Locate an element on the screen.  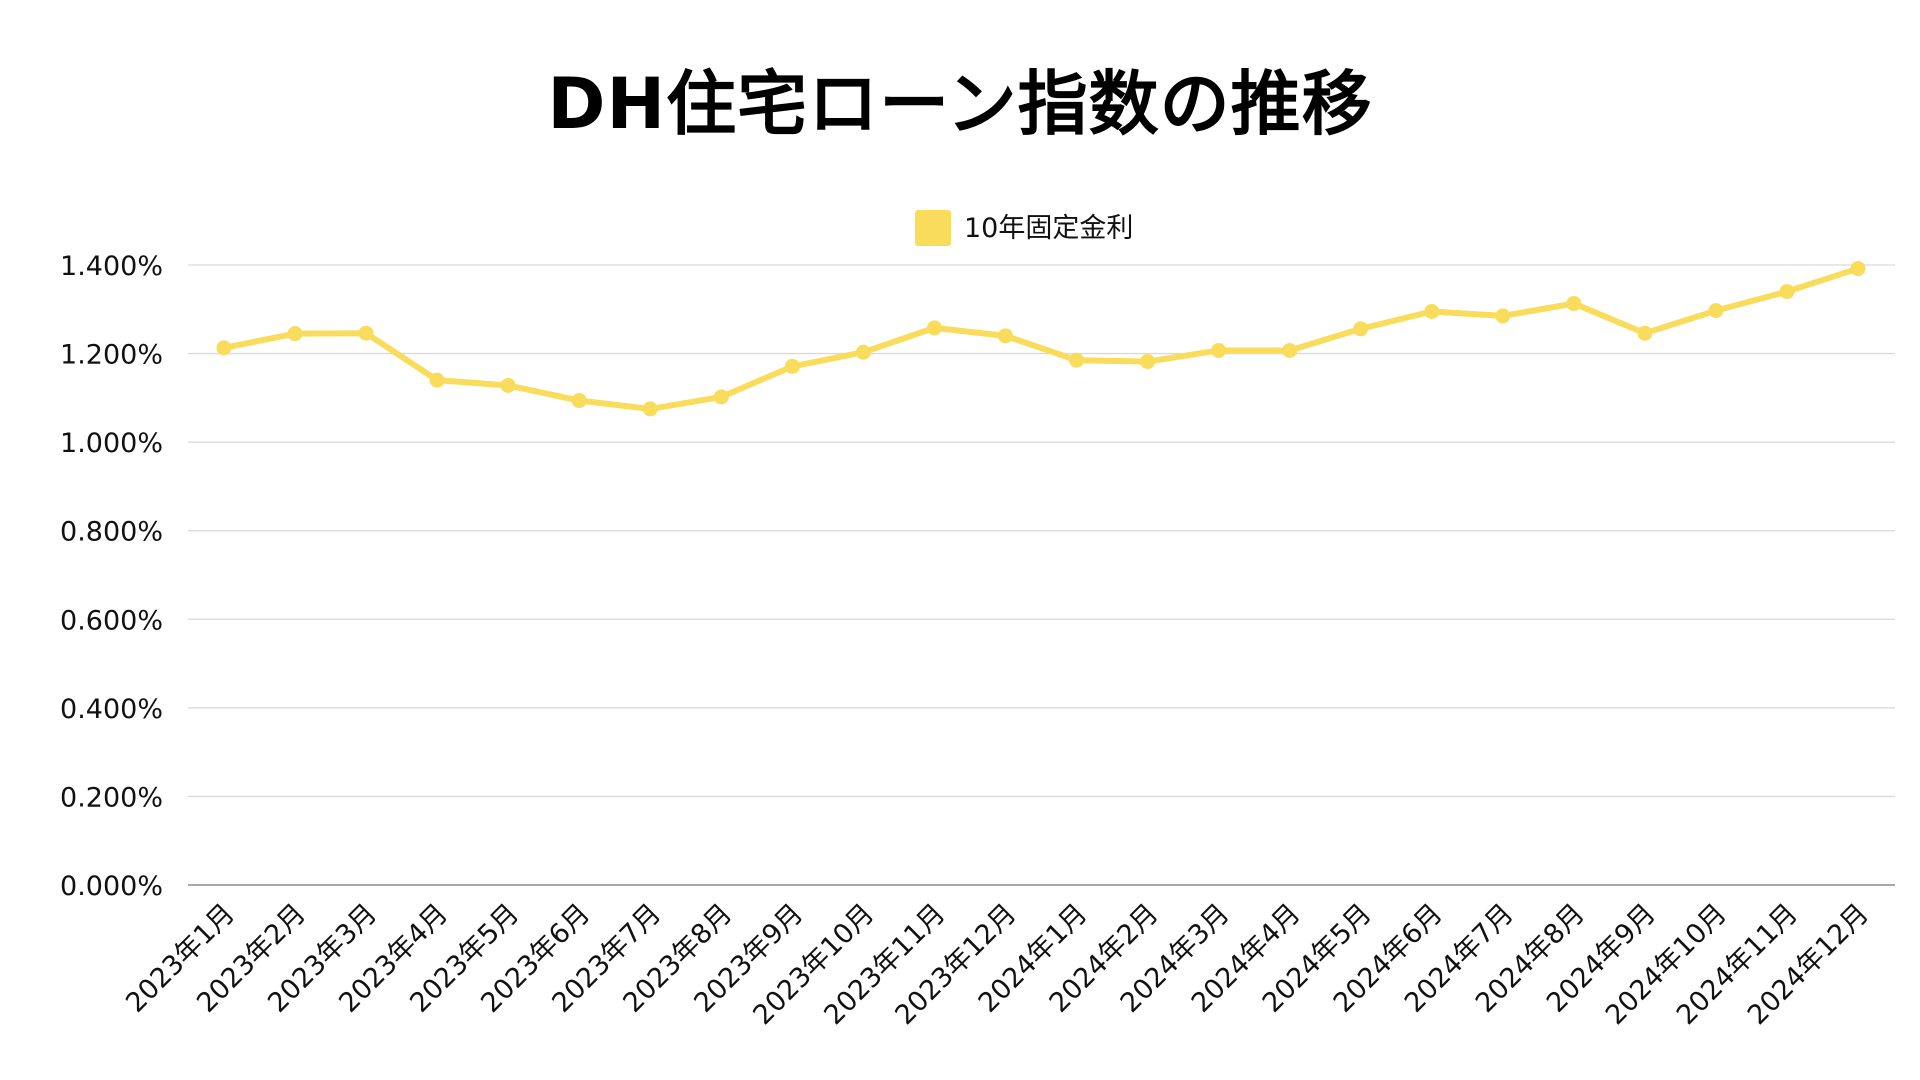
y-tick-label: 0.400% is located at coordinates (111, 709).